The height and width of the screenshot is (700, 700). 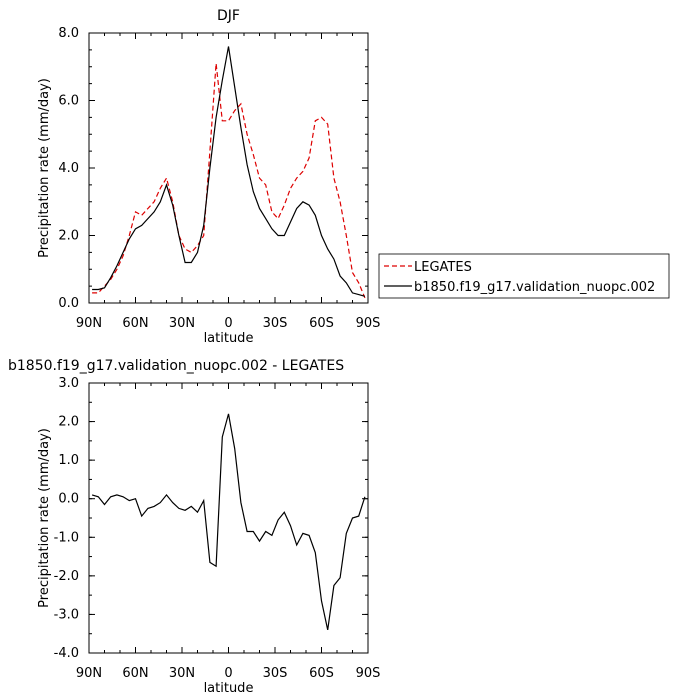 I want to click on y-tick-label: -4.0, so click(x=66, y=653).